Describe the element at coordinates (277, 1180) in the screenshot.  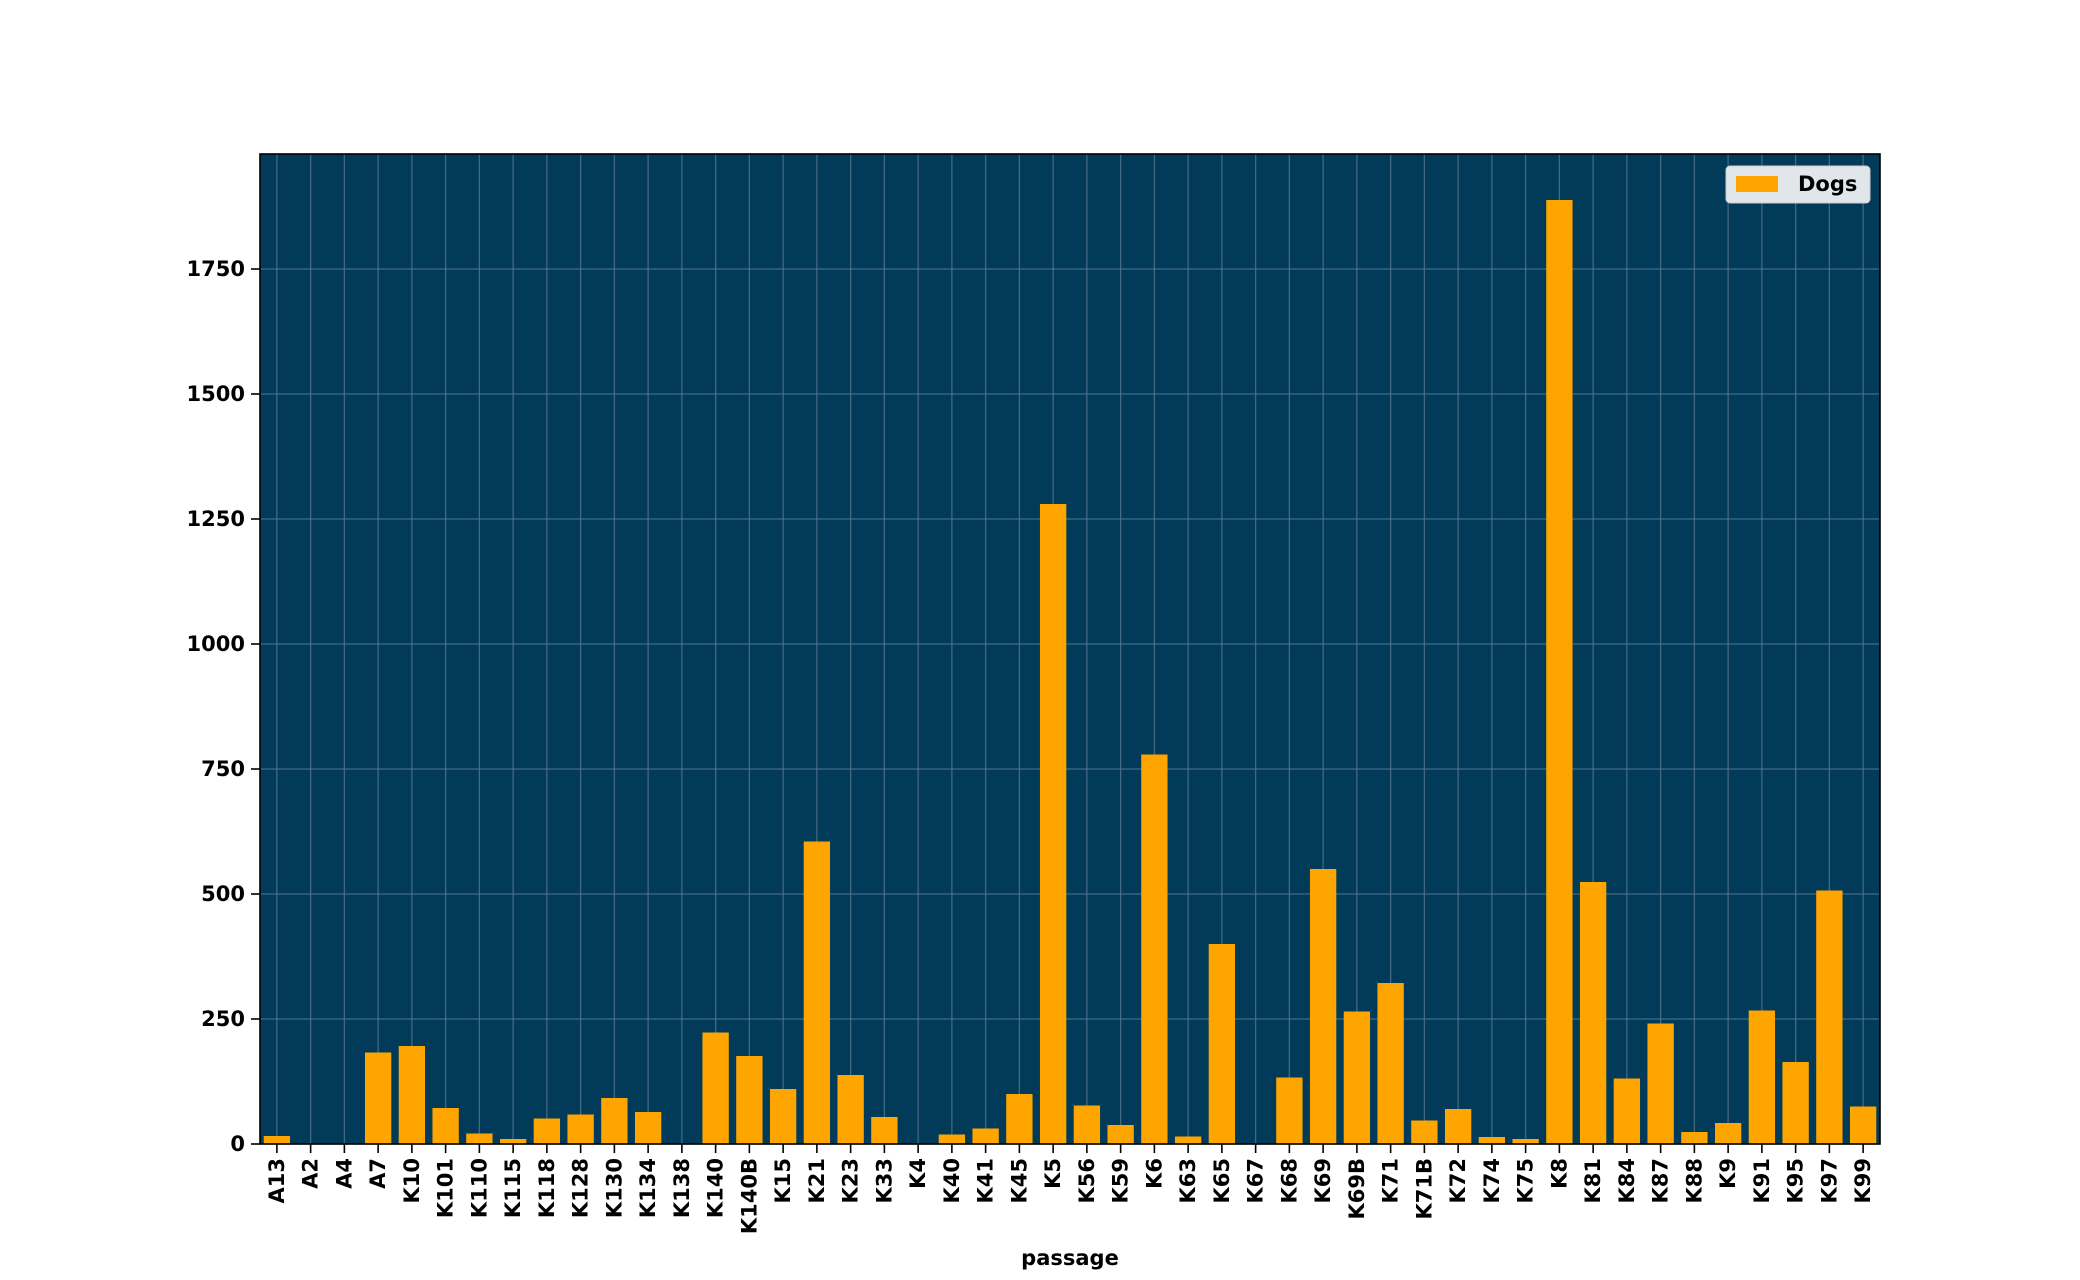
I see `x-tick-label: A13` at that location.